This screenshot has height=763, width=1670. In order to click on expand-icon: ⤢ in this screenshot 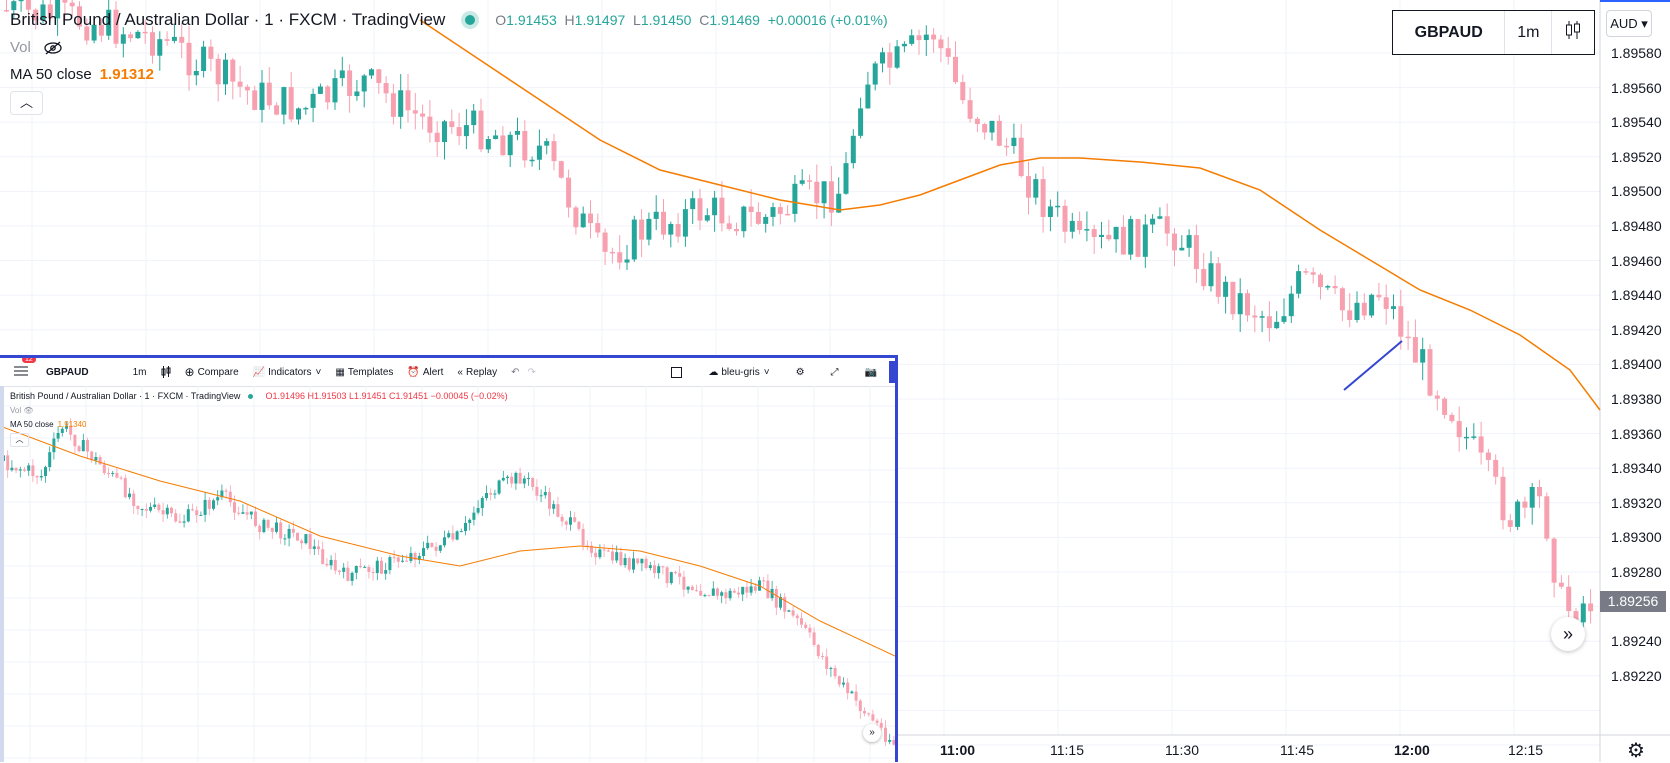, I will do `click(834, 372)`.